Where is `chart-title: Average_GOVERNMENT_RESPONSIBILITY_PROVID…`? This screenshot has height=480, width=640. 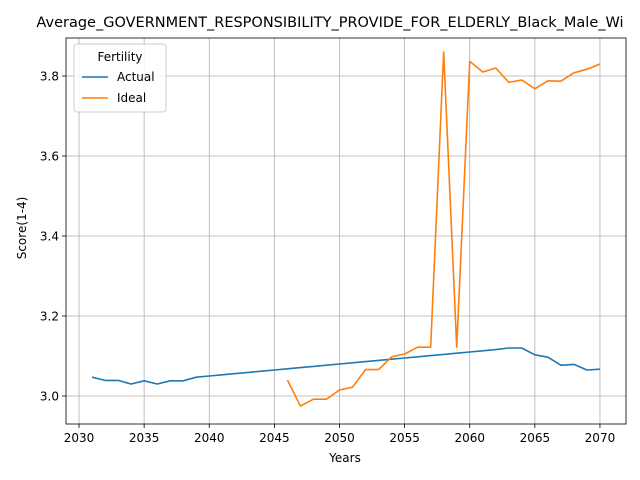 chart-title: Average_GOVERNMENT_RESPONSIBILITY_PROVID… is located at coordinates (329, 23).